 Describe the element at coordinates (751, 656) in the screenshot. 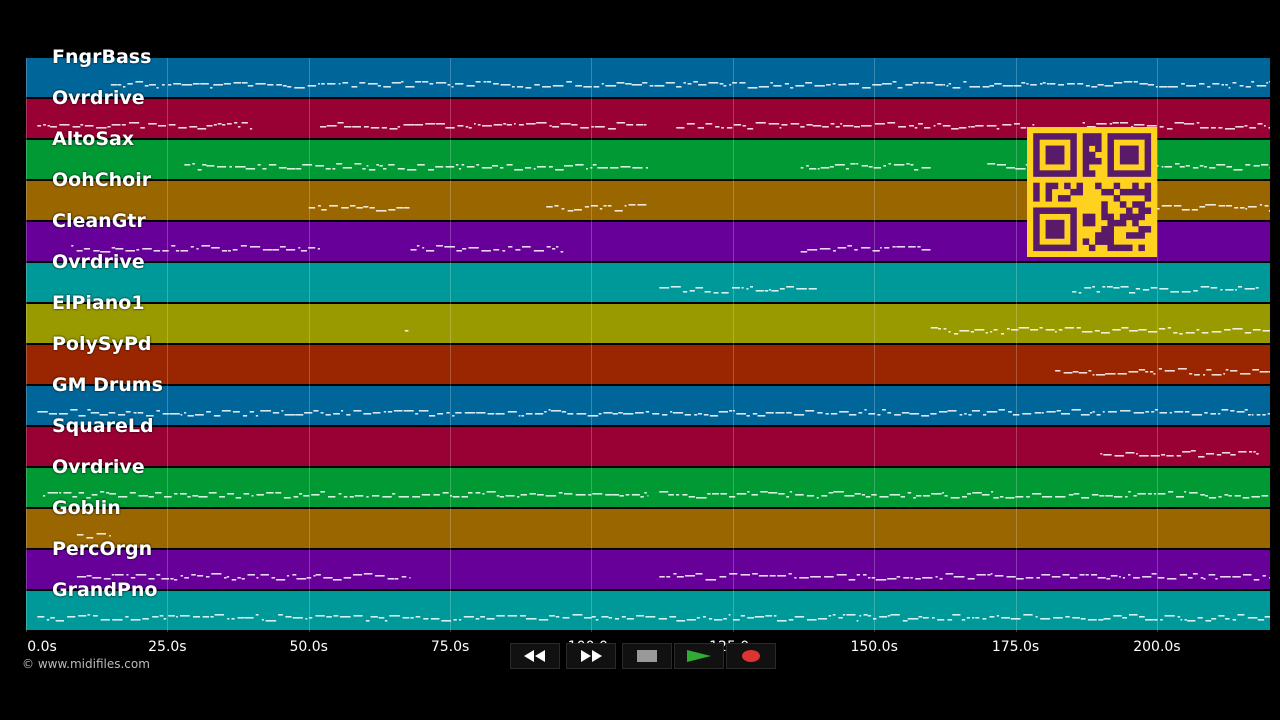

I see `record-button` at that location.